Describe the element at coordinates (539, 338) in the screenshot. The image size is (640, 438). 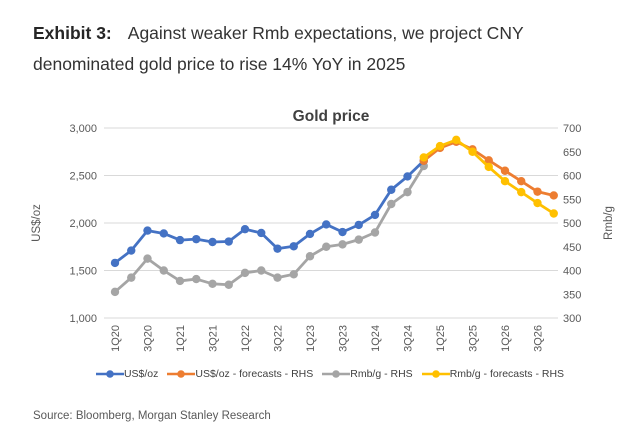
I see `svg-text: 3Q26` at that location.